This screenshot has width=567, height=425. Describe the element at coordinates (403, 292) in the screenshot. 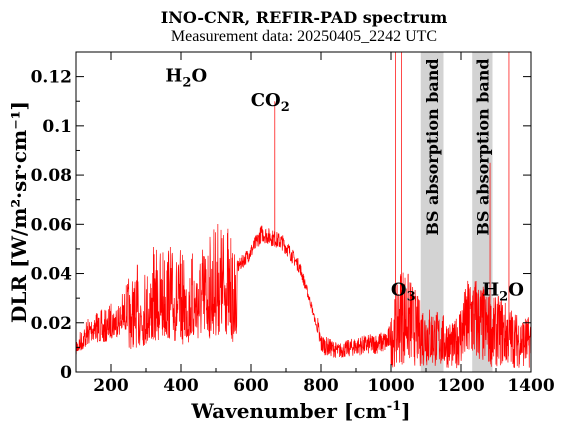

I see `gas-annotation: O3` at that location.